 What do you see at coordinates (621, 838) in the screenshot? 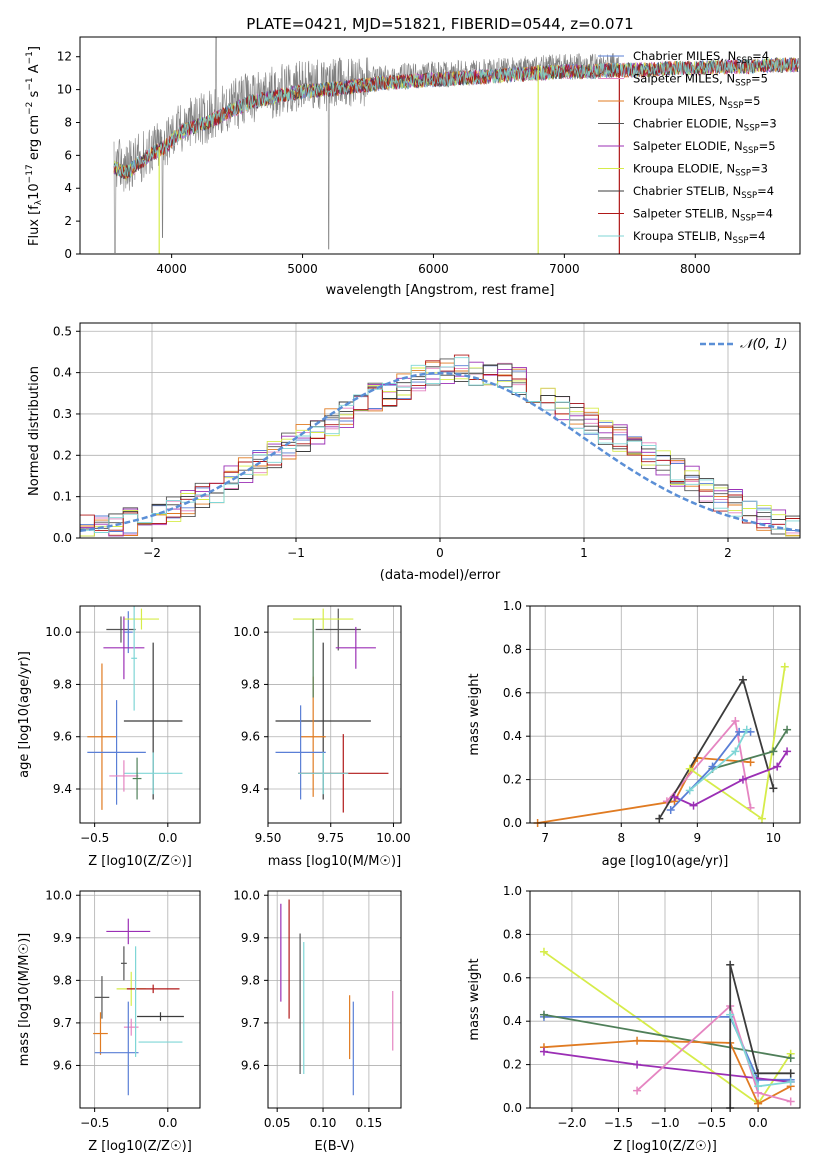
I see `xtick-label: 8` at bounding box center [621, 838].